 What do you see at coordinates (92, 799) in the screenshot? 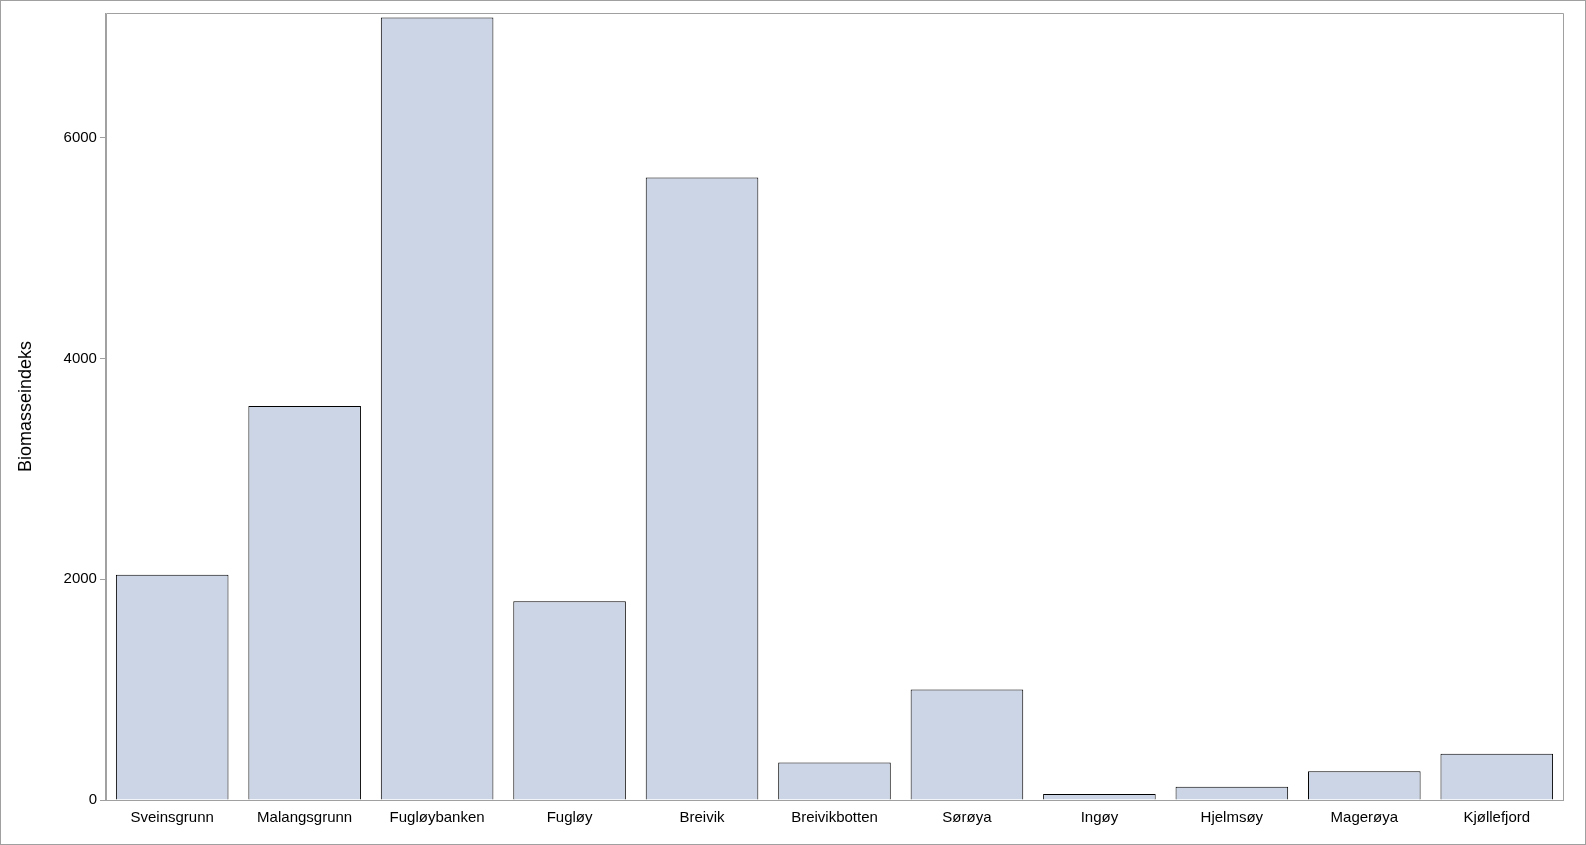
I see `y-tick-label: 0` at bounding box center [92, 799].